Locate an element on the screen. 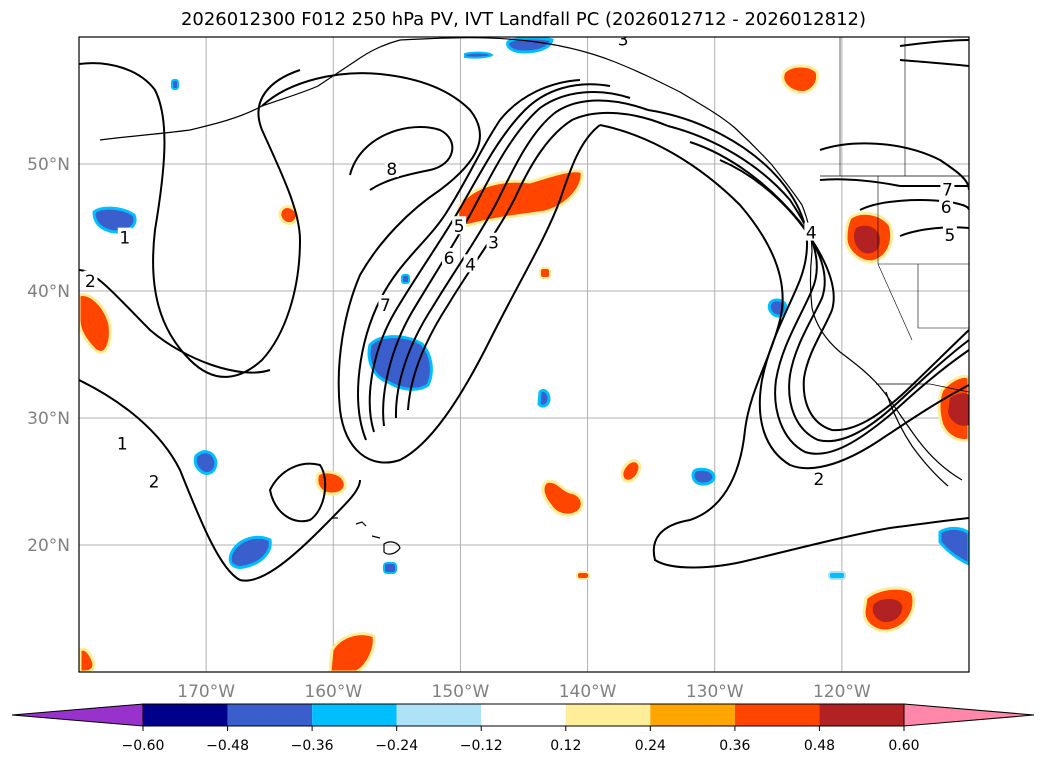  pv-contour-label: 7 is located at coordinates (385, 306).